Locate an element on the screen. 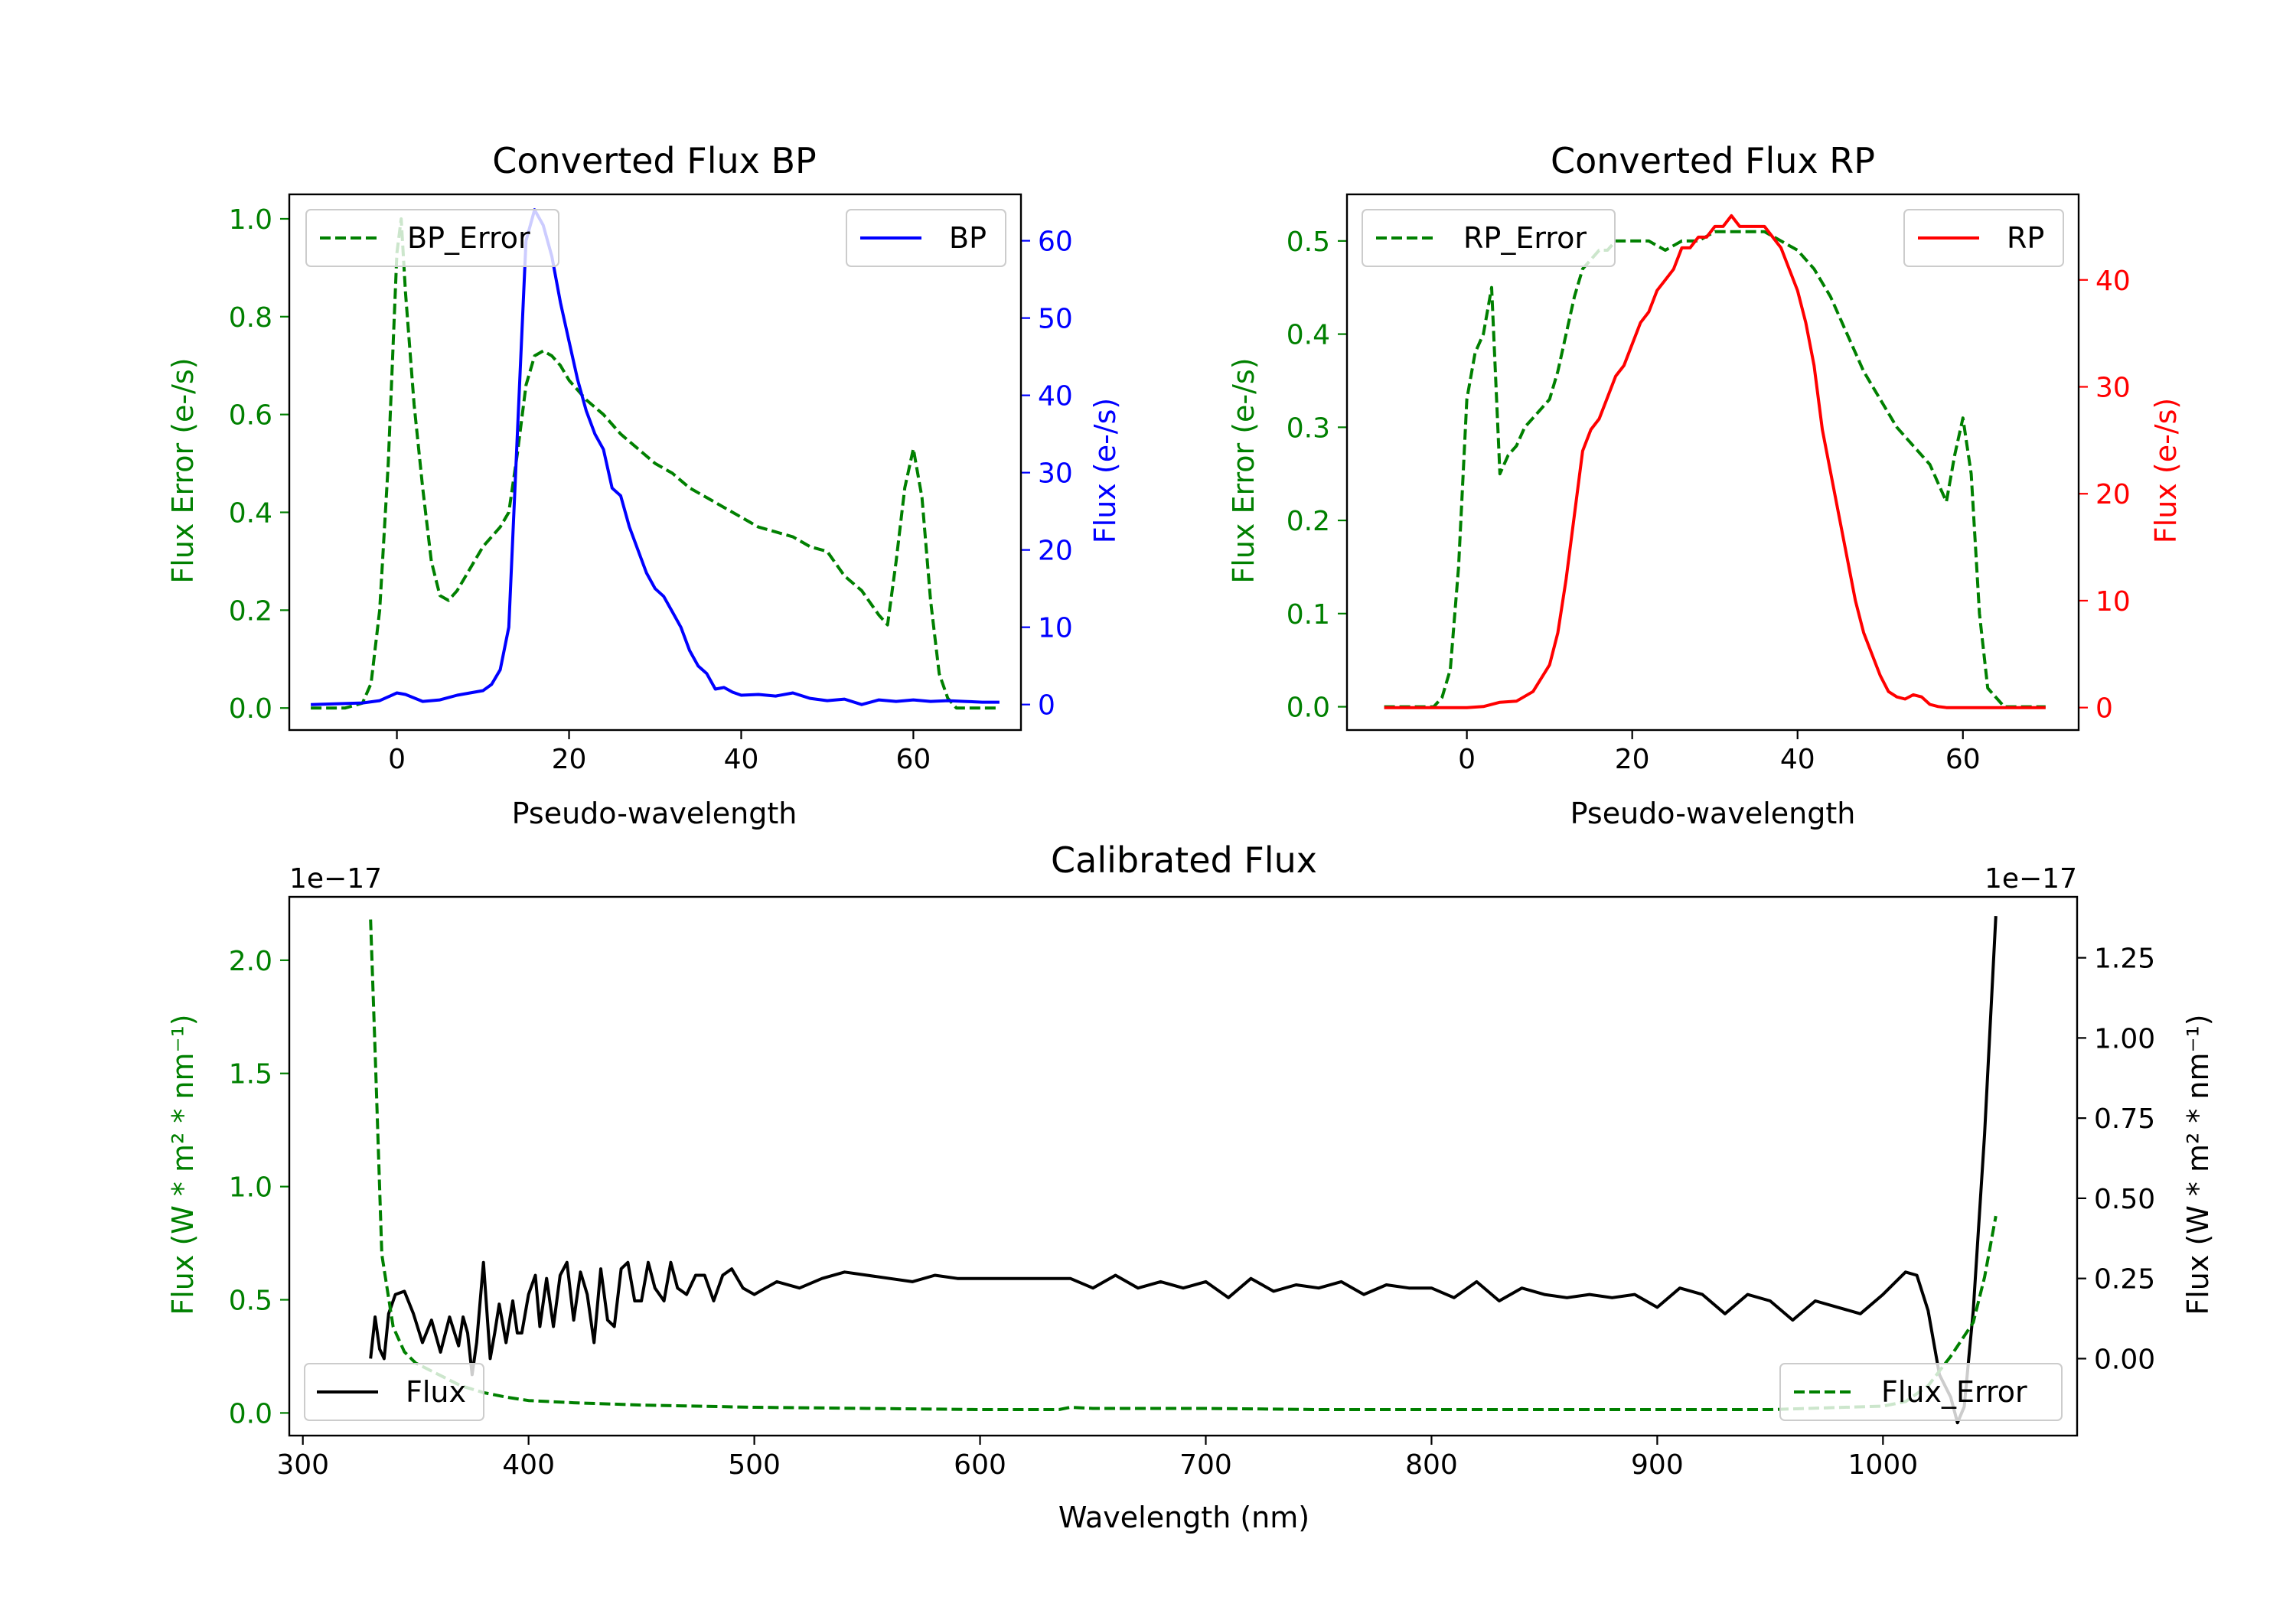 The image size is (2296, 1607). right-y-tick-label: 0.50 is located at coordinates (2124, 1199).